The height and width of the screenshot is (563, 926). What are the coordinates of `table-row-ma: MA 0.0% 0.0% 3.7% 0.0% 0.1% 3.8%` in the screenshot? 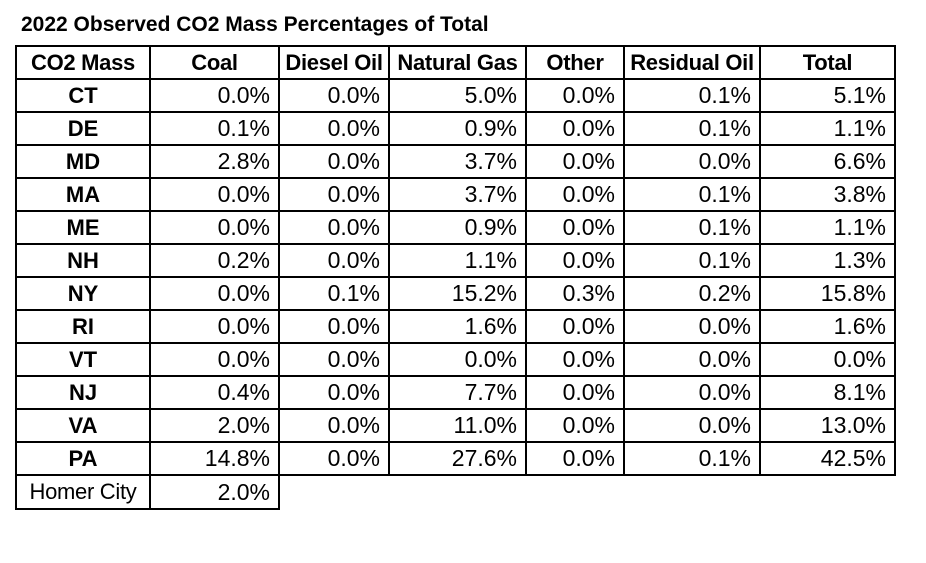 It's located at (455, 194).